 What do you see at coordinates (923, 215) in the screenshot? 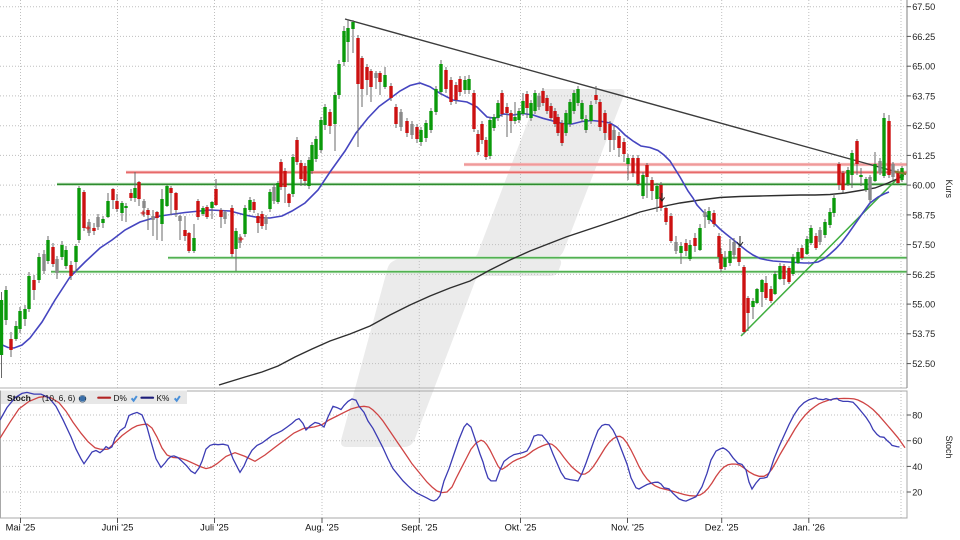
I see `svg-text: 58.75` at bounding box center [923, 215].